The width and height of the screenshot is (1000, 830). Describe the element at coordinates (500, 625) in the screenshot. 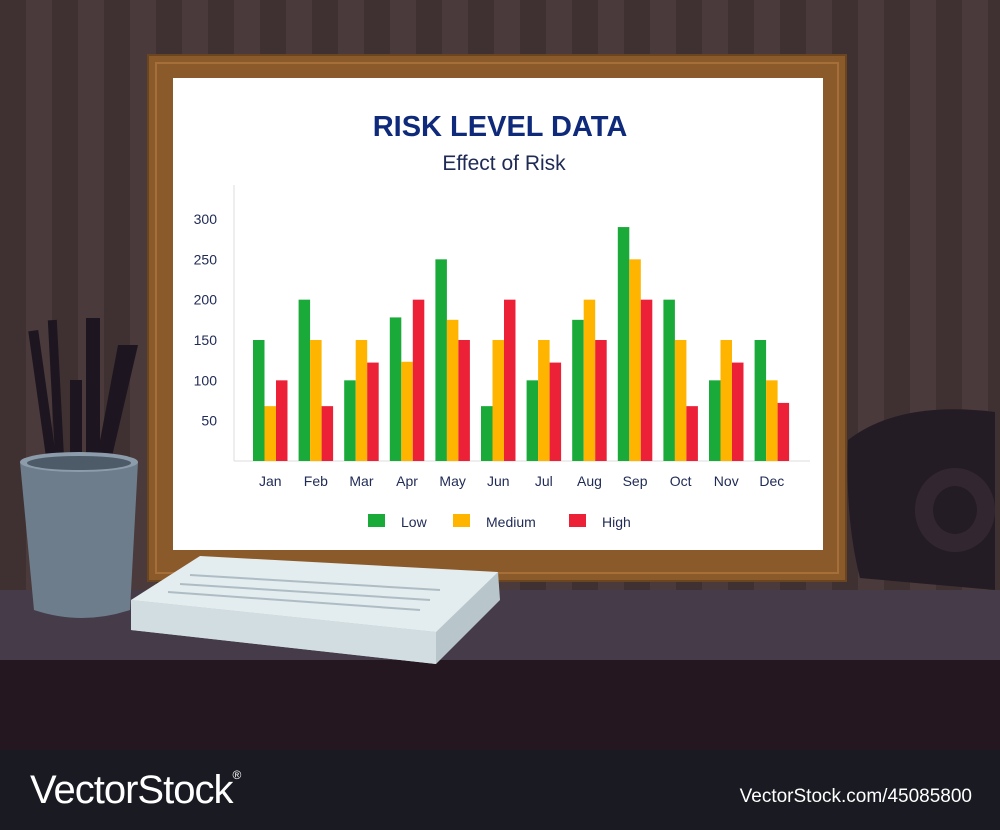

I see `desk-surface` at that location.